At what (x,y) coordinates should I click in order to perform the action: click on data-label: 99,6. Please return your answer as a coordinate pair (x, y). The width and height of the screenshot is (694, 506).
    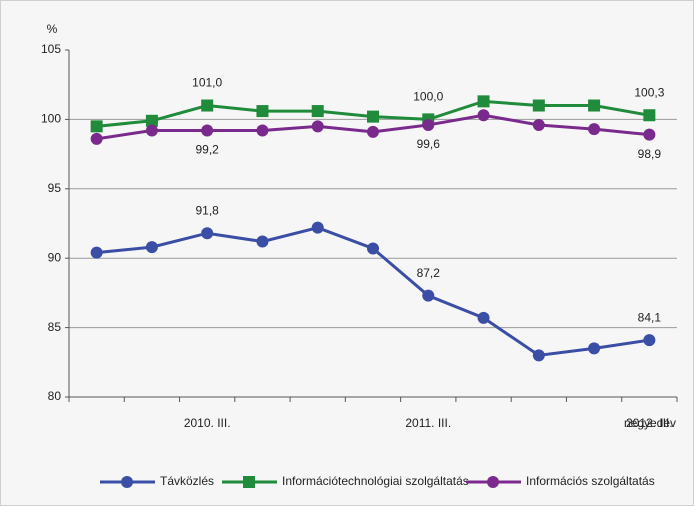
    Looking at the image, I should click on (429, 144).